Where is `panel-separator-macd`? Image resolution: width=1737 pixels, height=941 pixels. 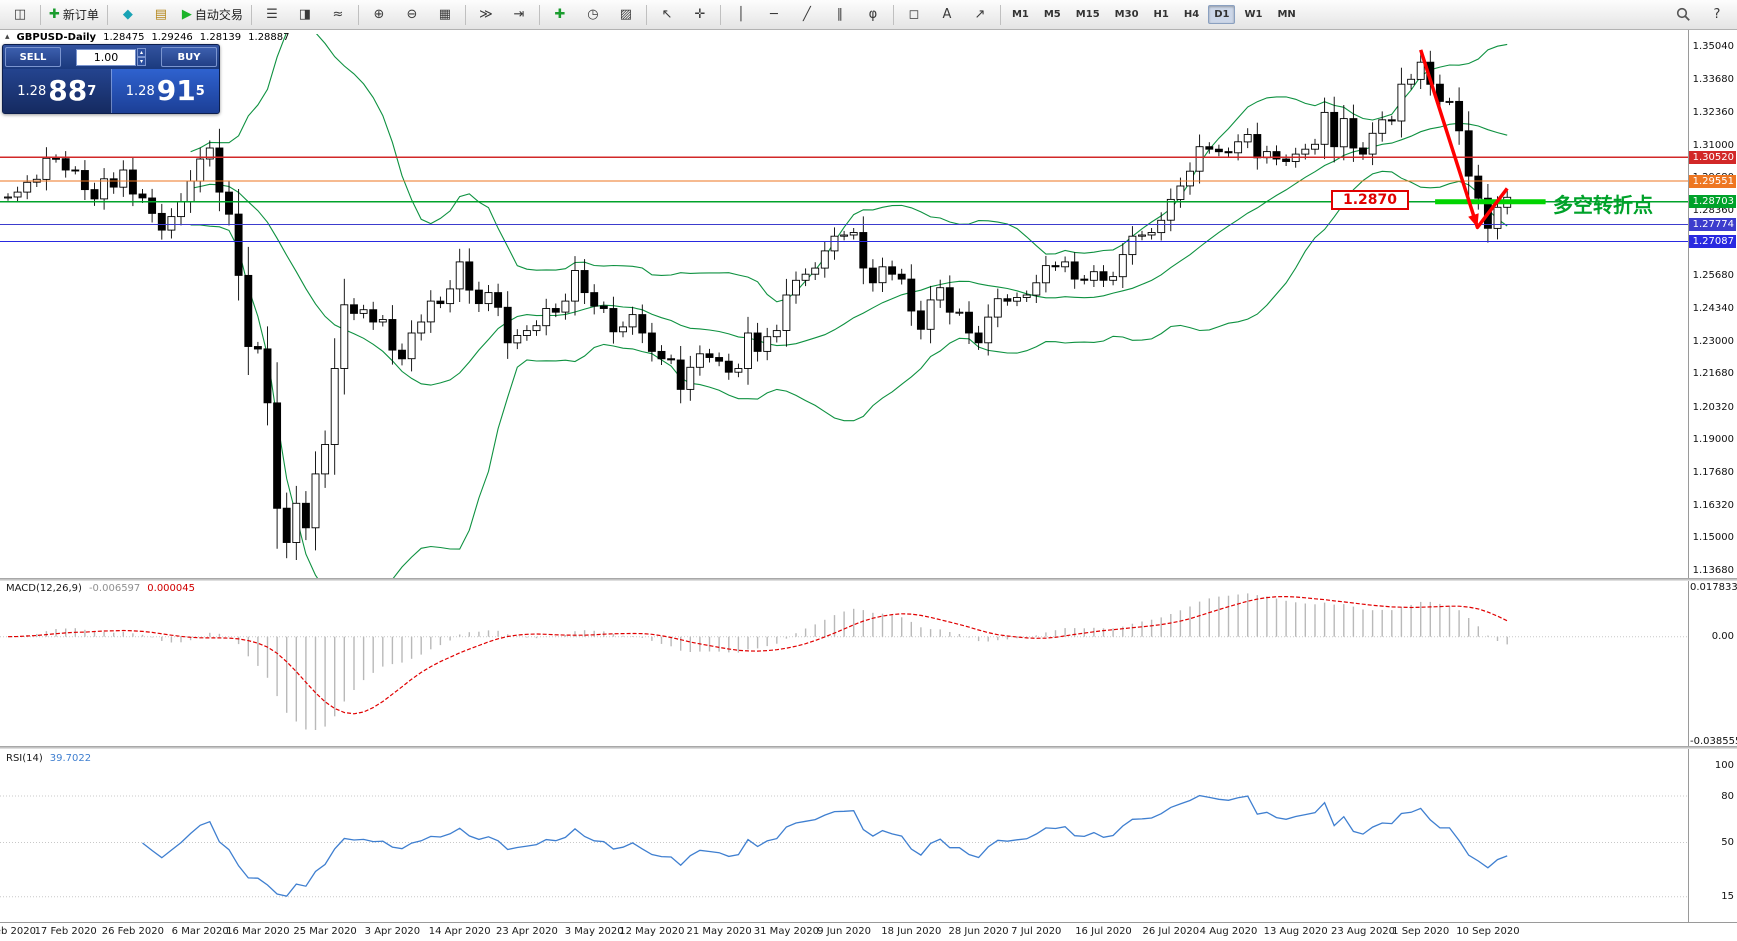 panel-separator-macd is located at coordinates (868, 579).